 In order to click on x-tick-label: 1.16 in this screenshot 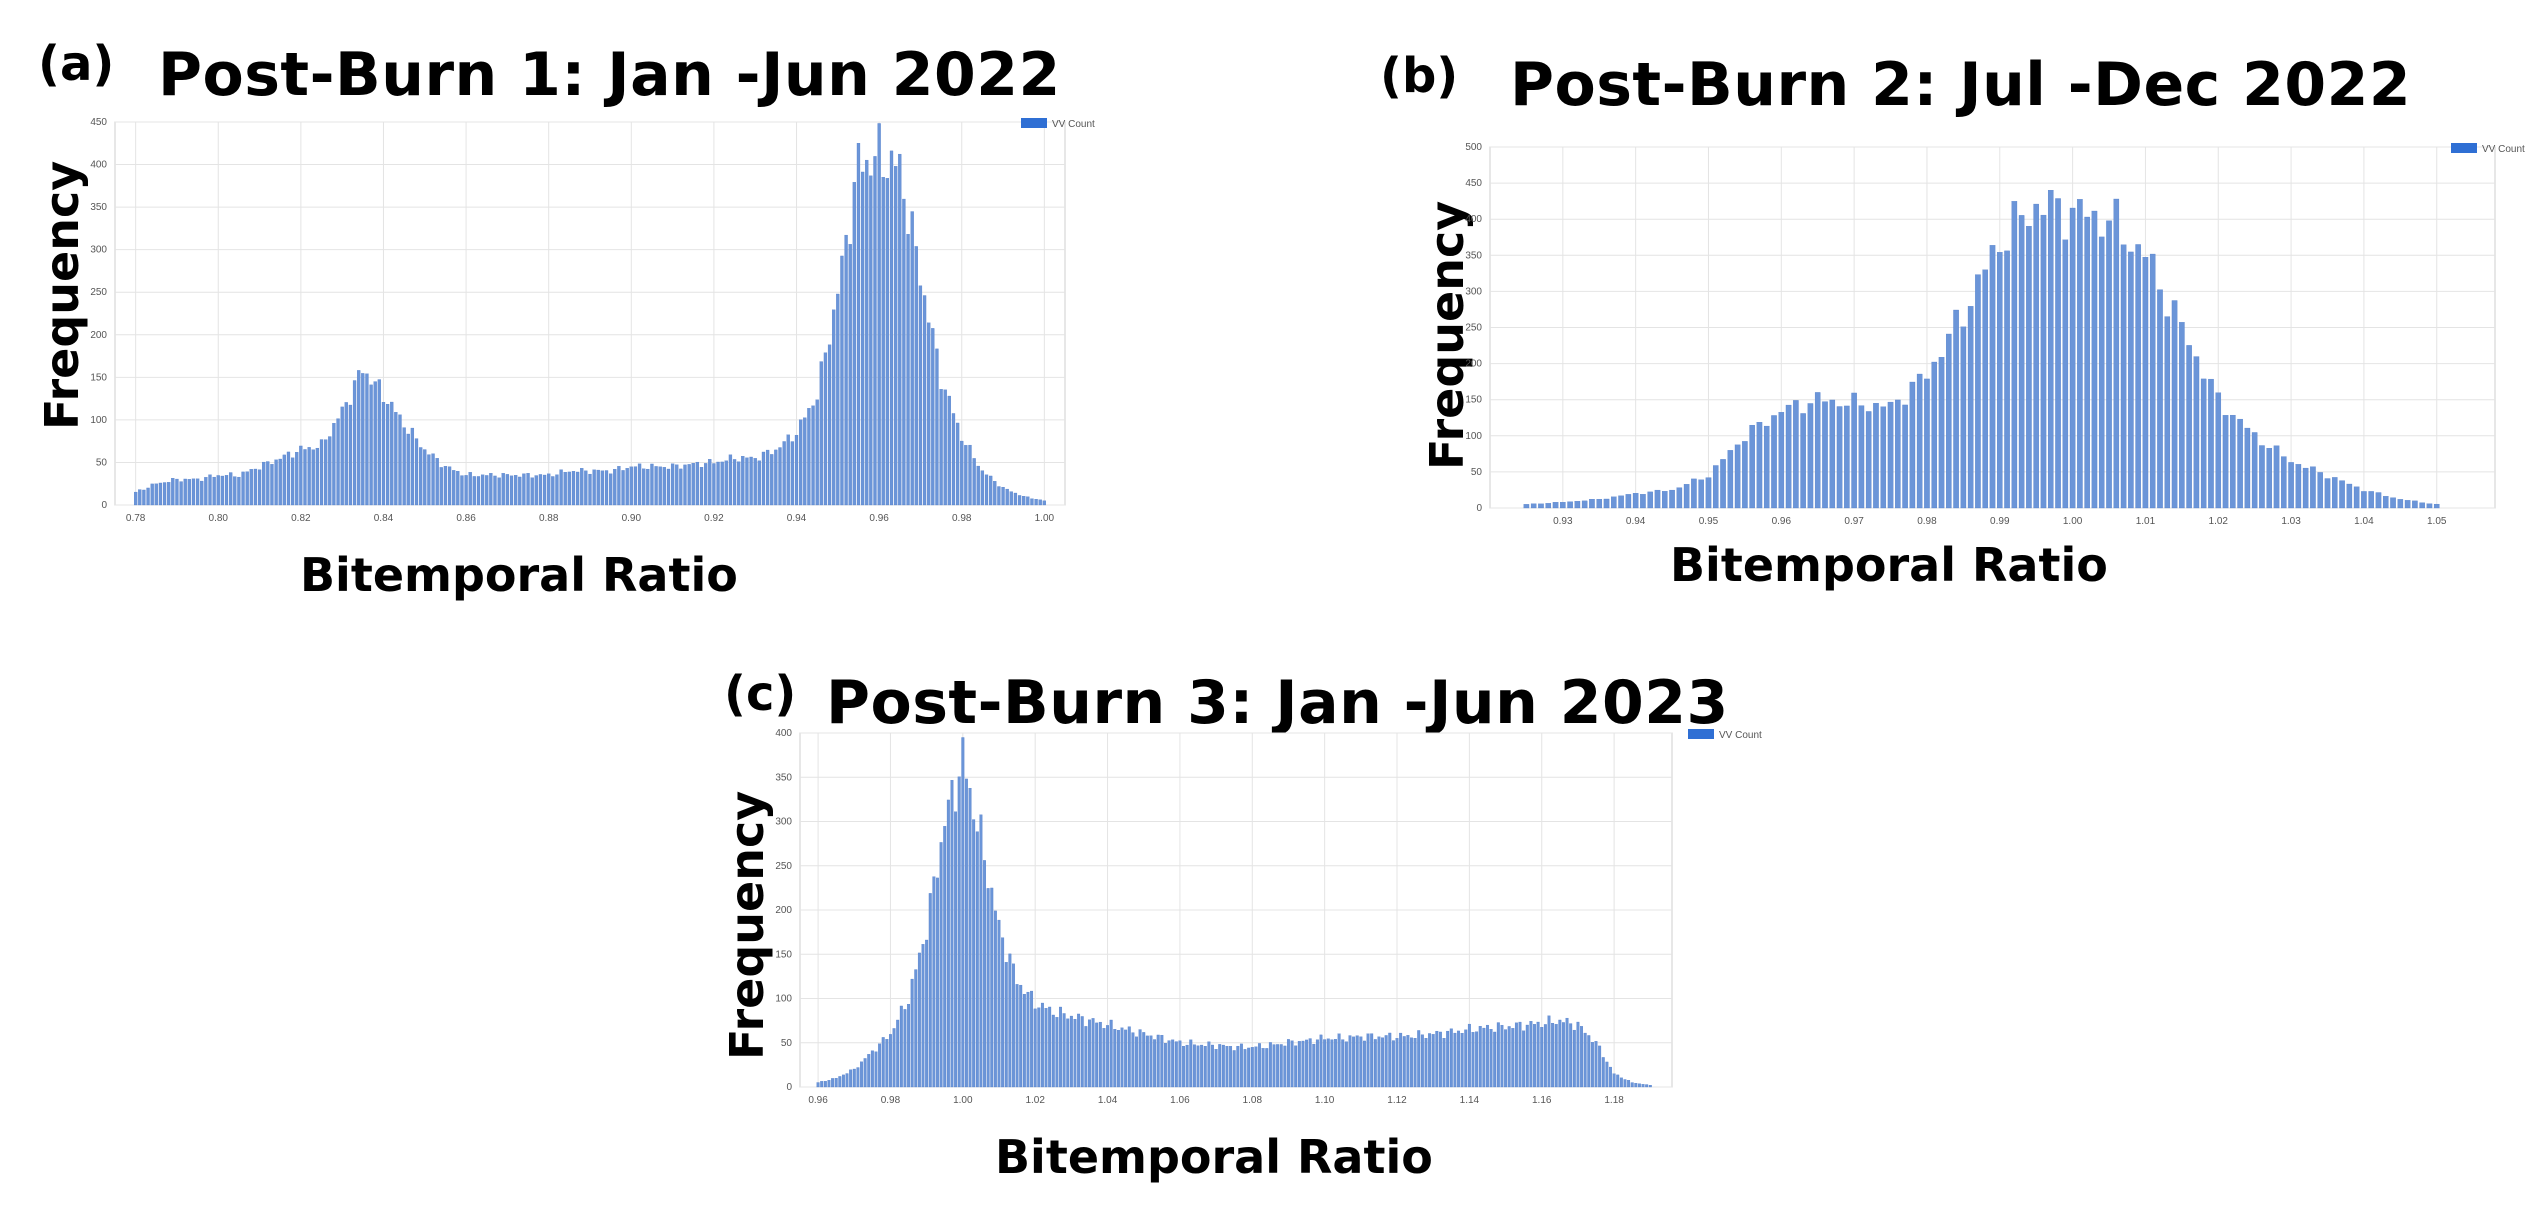, I will do `click(1542, 1100)`.